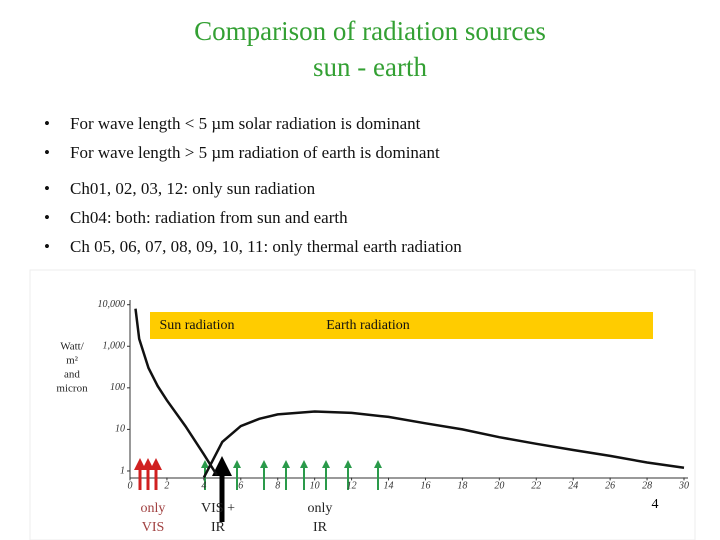  Describe the element at coordinates (203, 486) in the screenshot. I see `x-tick-label: 4` at that location.